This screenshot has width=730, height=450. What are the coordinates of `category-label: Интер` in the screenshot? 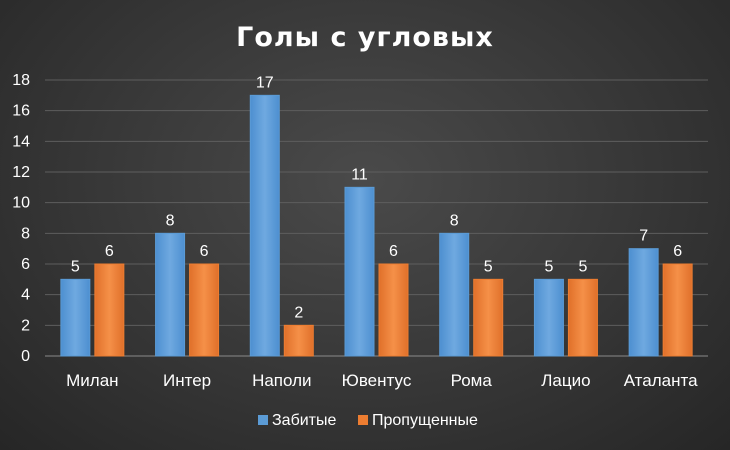 It's located at (187, 380).